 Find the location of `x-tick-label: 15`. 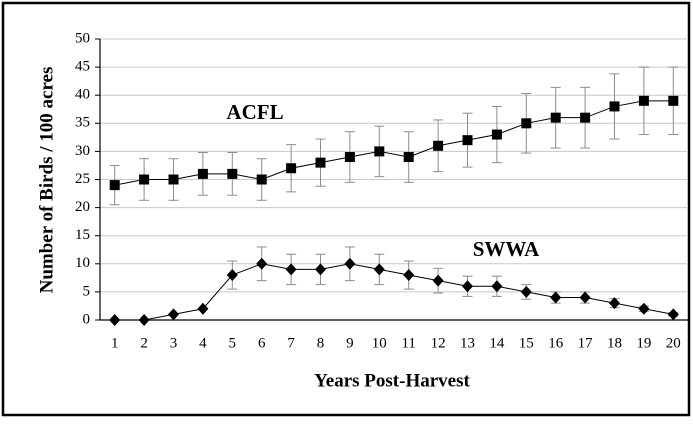

x-tick-label: 15 is located at coordinates (526, 343).